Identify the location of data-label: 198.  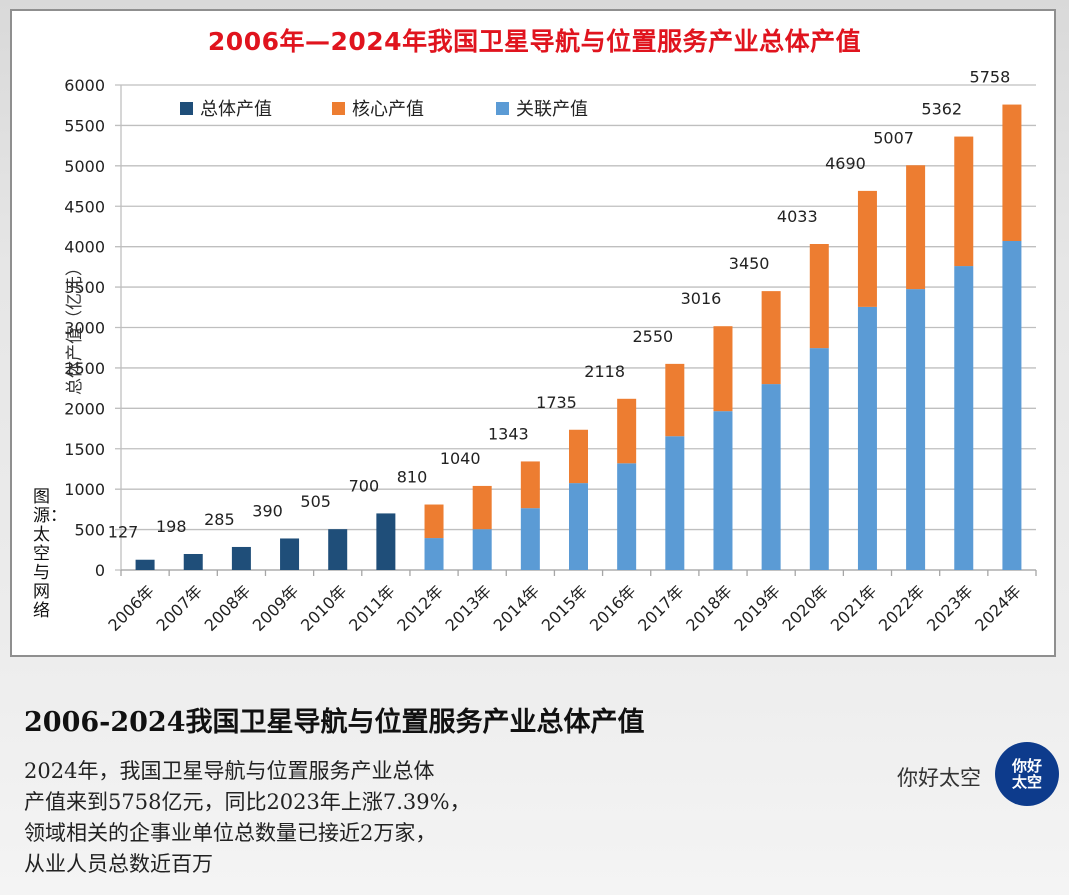
(171, 526).